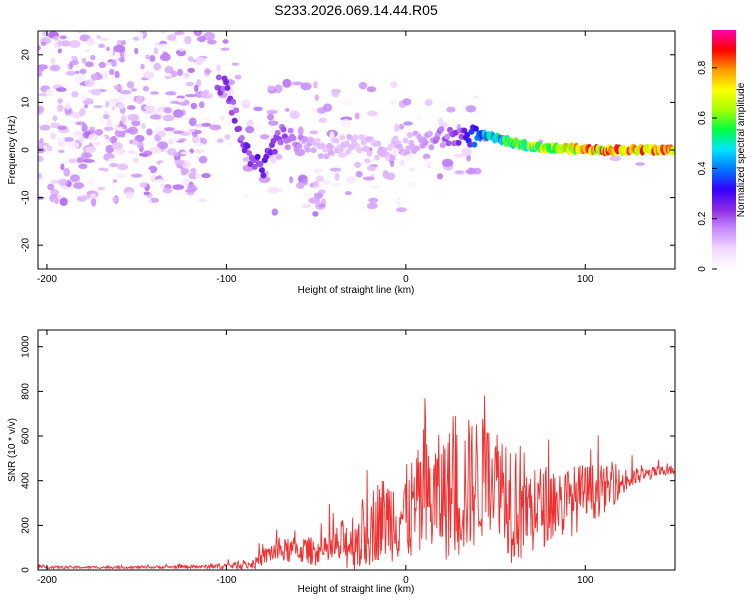  Describe the element at coordinates (26, 150) in the screenshot. I see `spectrogram-y-tick-label: 0` at that location.